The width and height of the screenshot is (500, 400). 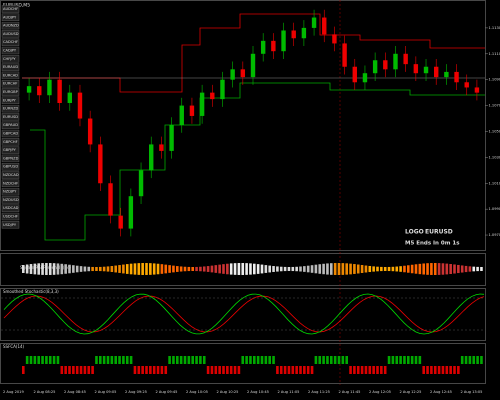 I want to click on symbol-label: EURCAD, so click(x=10, y=75).